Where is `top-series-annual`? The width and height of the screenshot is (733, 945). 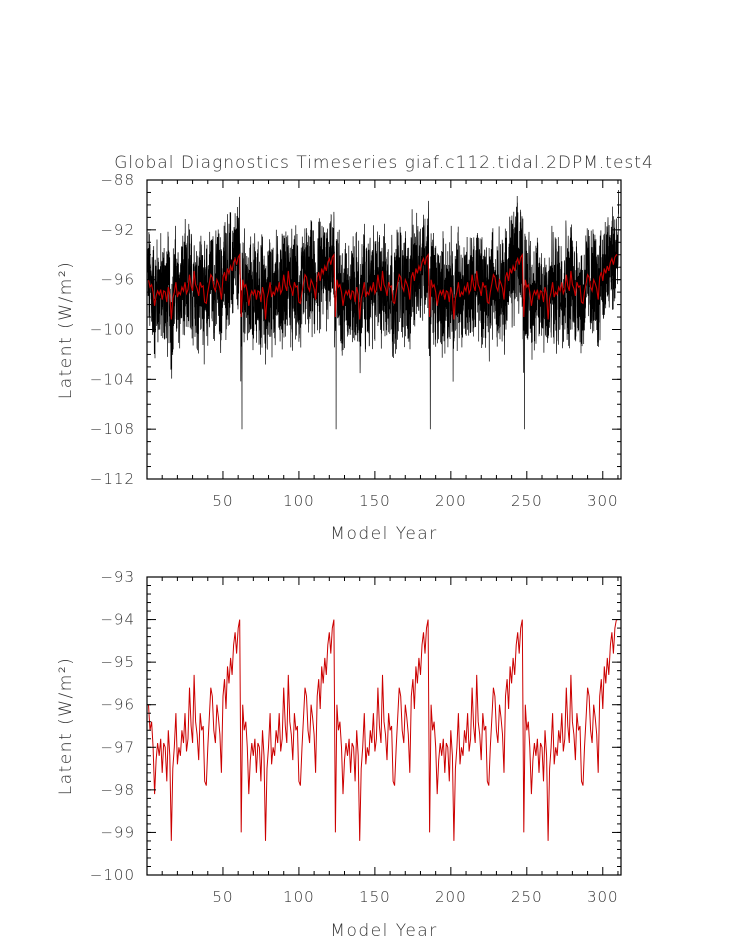 top-series-annual is located at coordinates (382, 286).